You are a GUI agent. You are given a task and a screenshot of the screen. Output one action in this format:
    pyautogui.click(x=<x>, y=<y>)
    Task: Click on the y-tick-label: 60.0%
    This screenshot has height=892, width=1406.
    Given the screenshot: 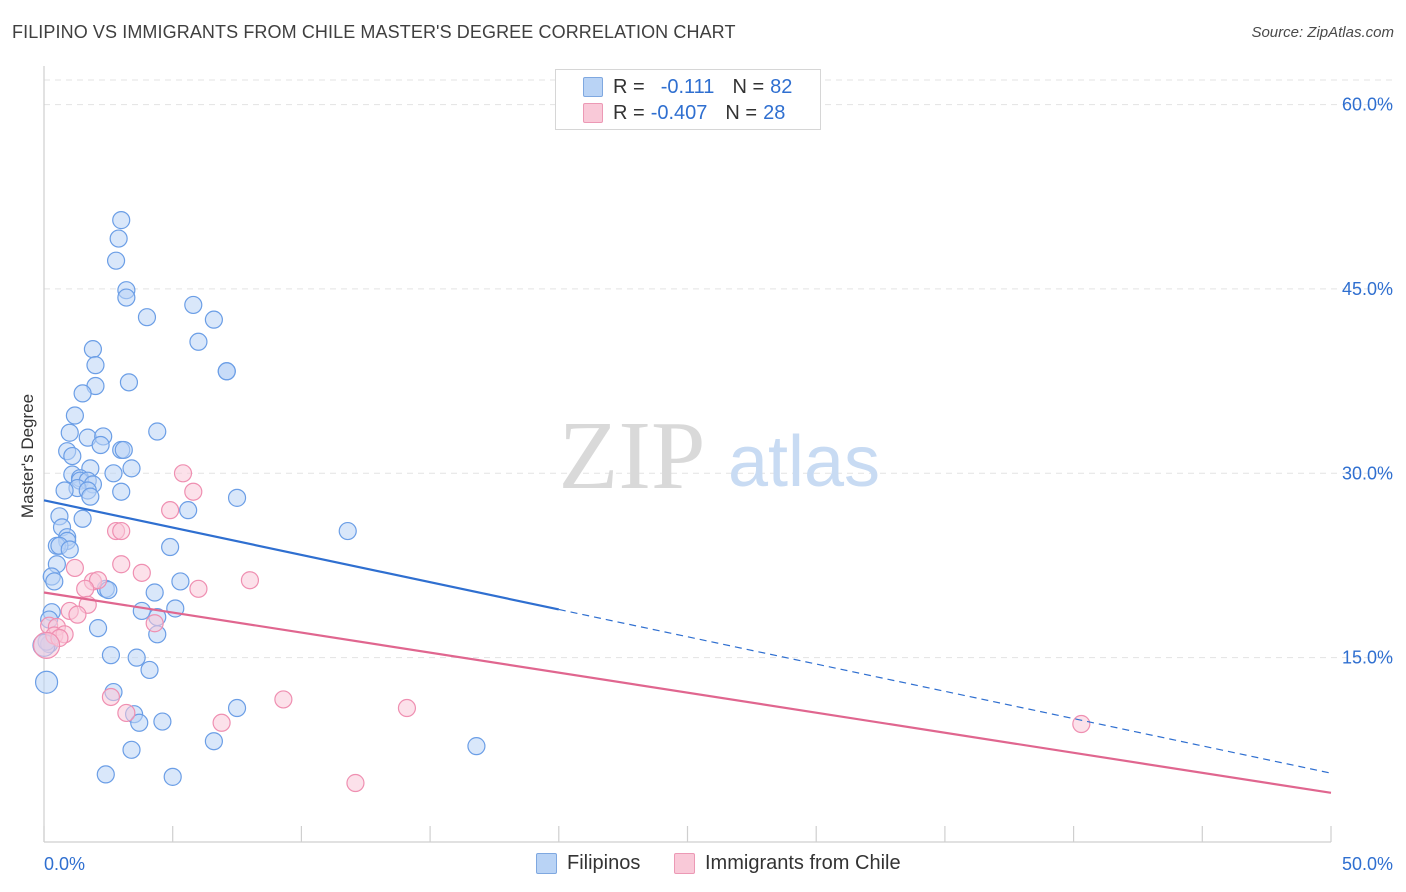 What is the action you would take?
    pyautogui.click(x=1367, y=105)
    